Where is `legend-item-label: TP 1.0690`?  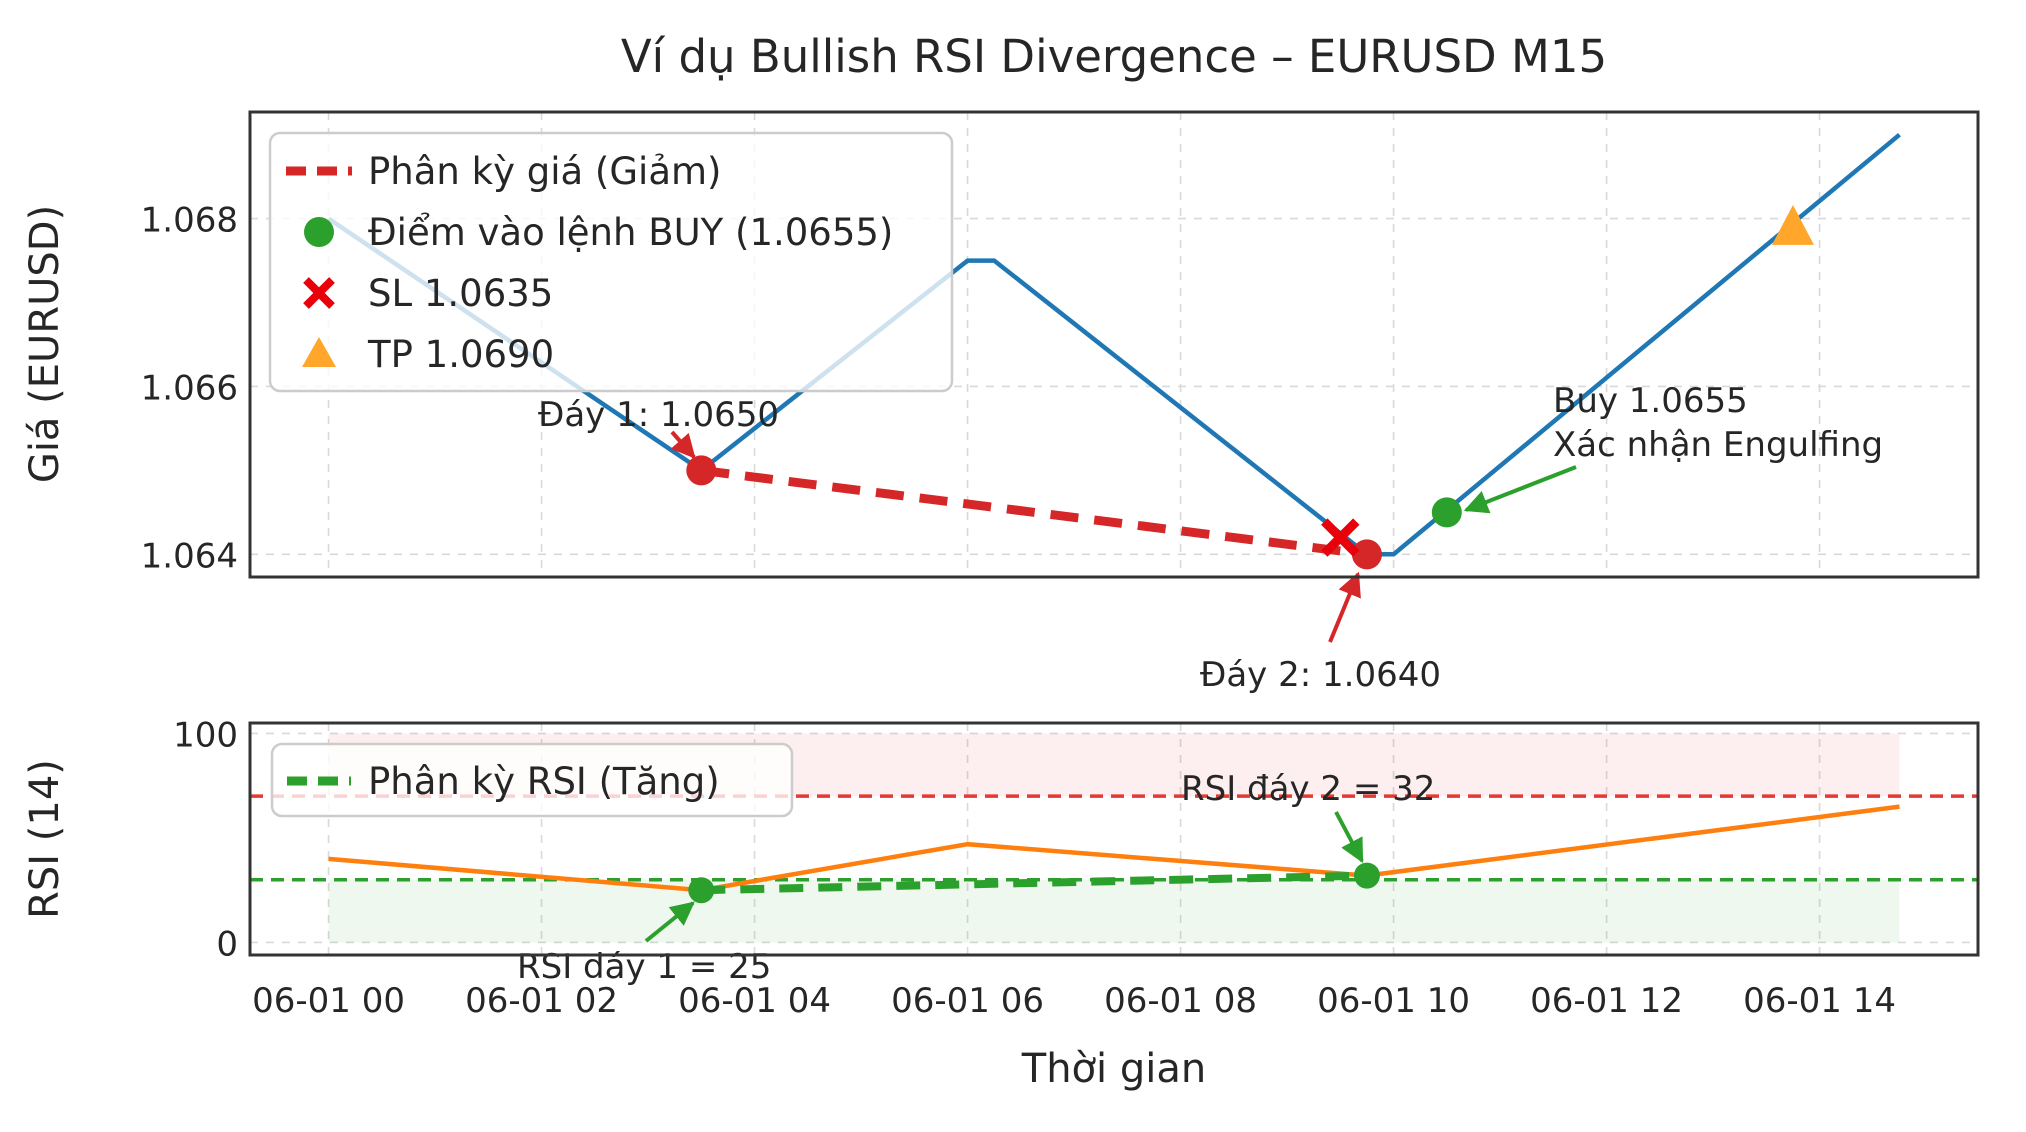
legend-item-label: TP 1.0690 is located at coordinates (460, 354).